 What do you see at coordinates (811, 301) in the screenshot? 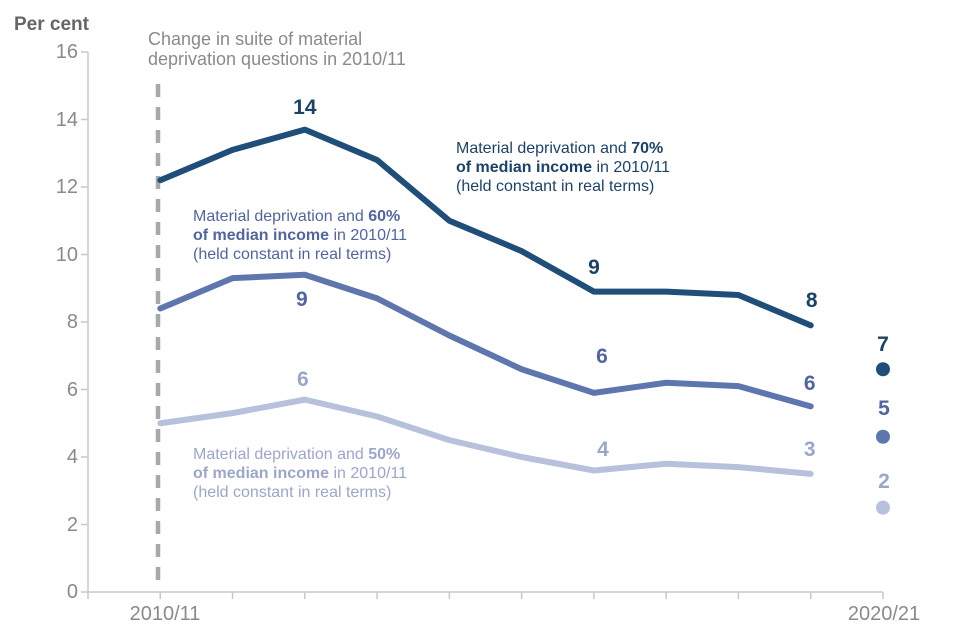
I see `data-label-70-percent: 8` at bounding box center [811, 301].